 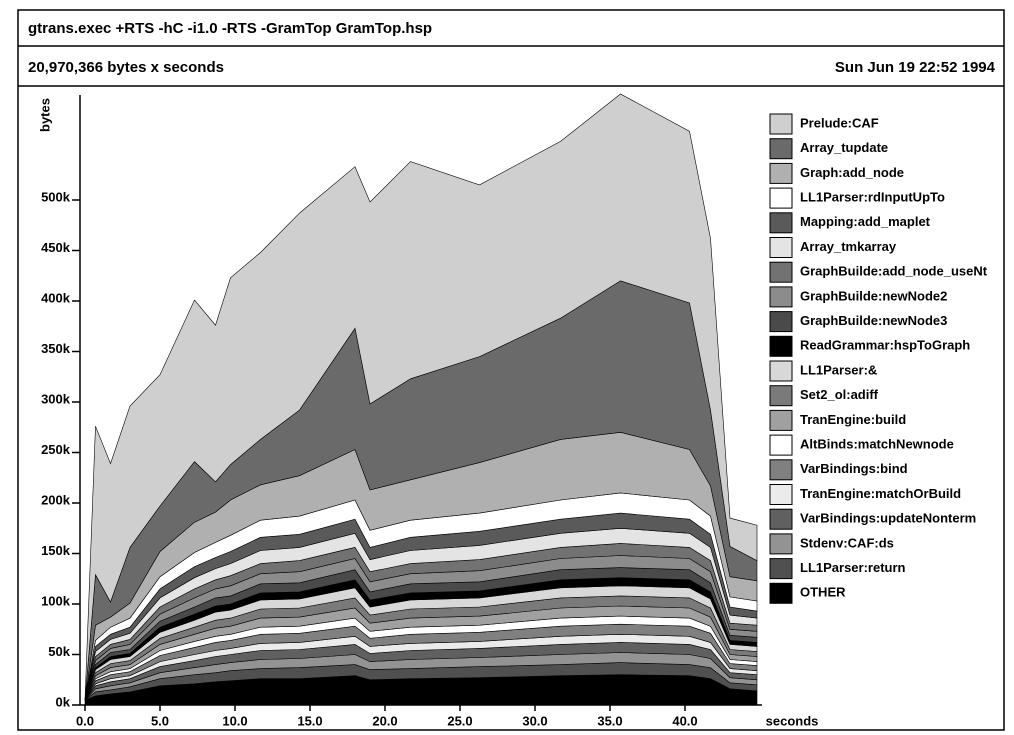 I want to click on legend-label: Array_tupdate, so click(x=844, y=147).